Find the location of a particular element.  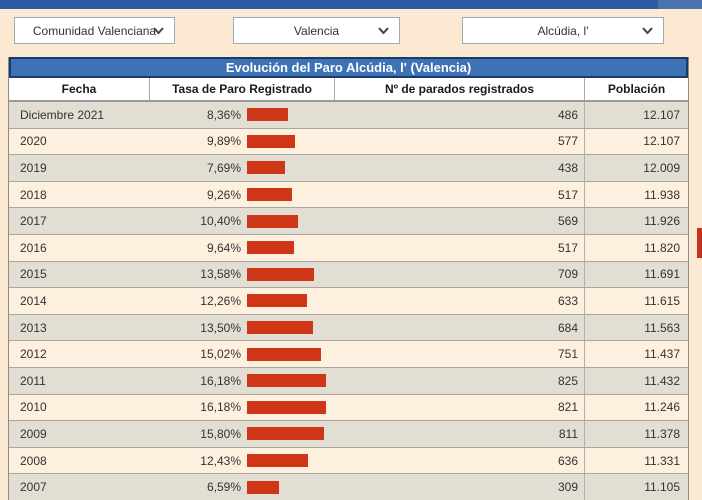

tasa-value: 7,69% is located at coordinates (223, 167).